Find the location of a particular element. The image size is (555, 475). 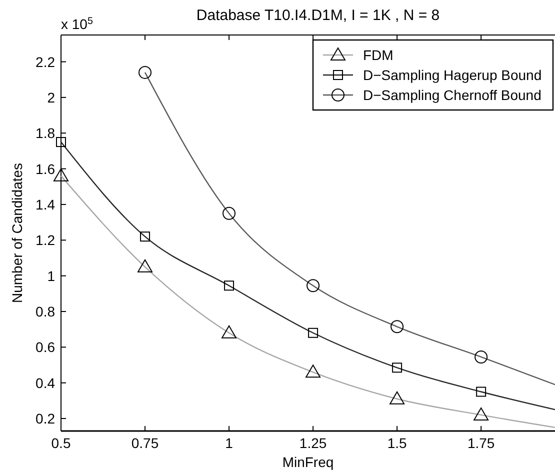

legend-label: FDM is located at coordinates (378, 55).